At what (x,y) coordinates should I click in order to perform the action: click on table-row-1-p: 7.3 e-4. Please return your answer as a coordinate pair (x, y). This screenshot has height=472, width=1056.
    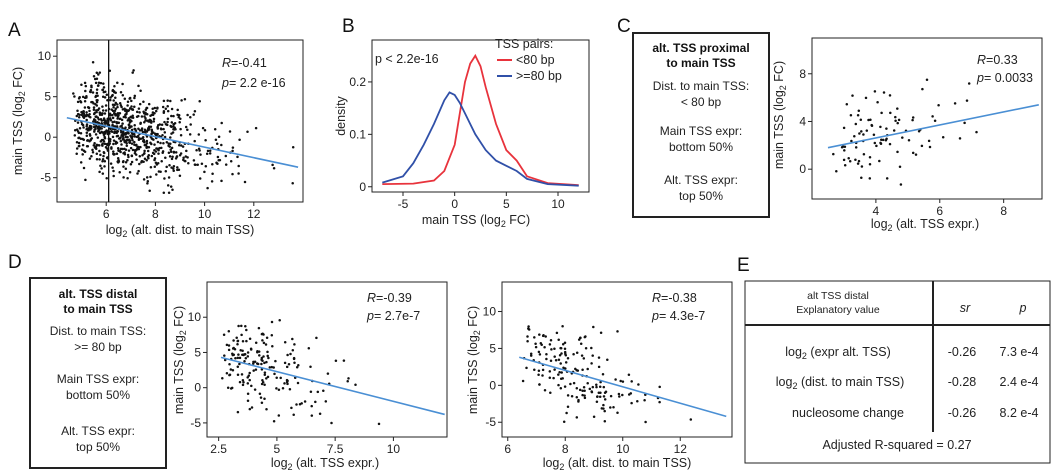
    Looking at the image, I should click on (1019, 352).